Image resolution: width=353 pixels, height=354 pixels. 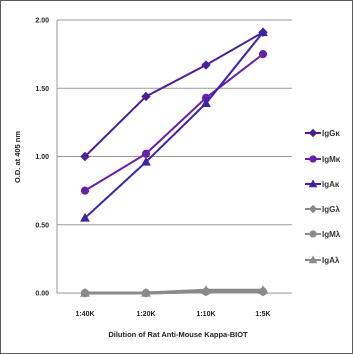 What do you see at coordinates (178, 334) in the screenshot?
I see `x-axis-title: Dilution of Rat Anti-Mouse Kappa-BIOT` at bounding box center [178, 334].